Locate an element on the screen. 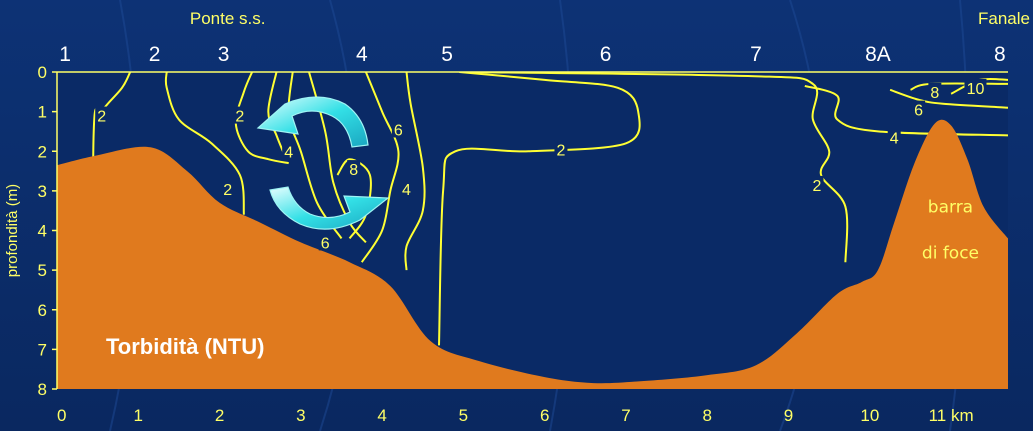 The image size is (1033, 431). circulation-arrows is located at coordinates (323, 163).